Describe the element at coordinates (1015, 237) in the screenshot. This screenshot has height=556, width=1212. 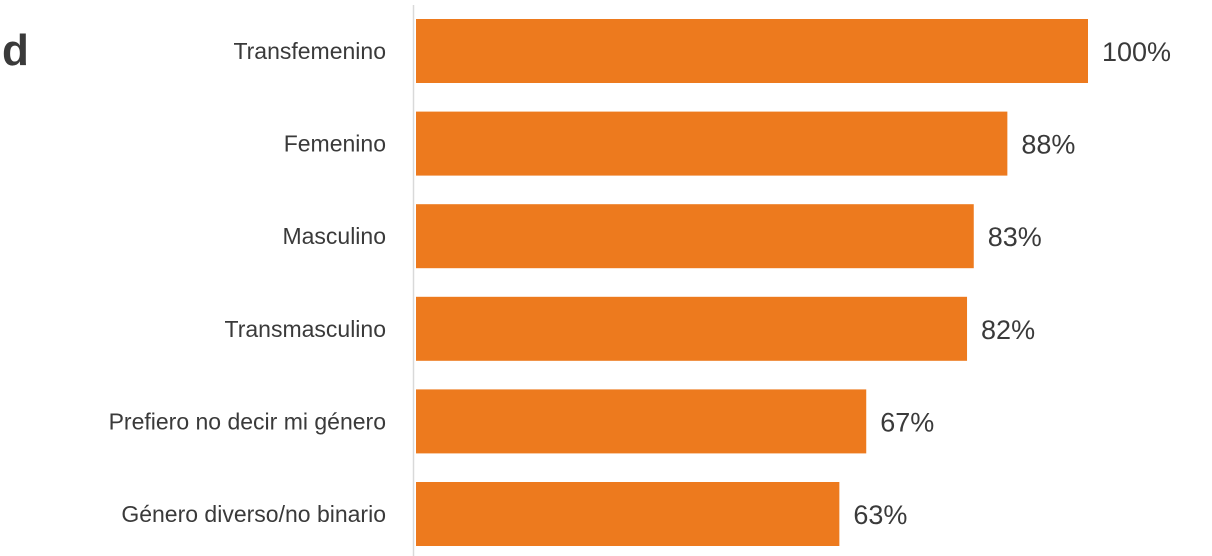
I see `value-label-2: 83%` at that location.